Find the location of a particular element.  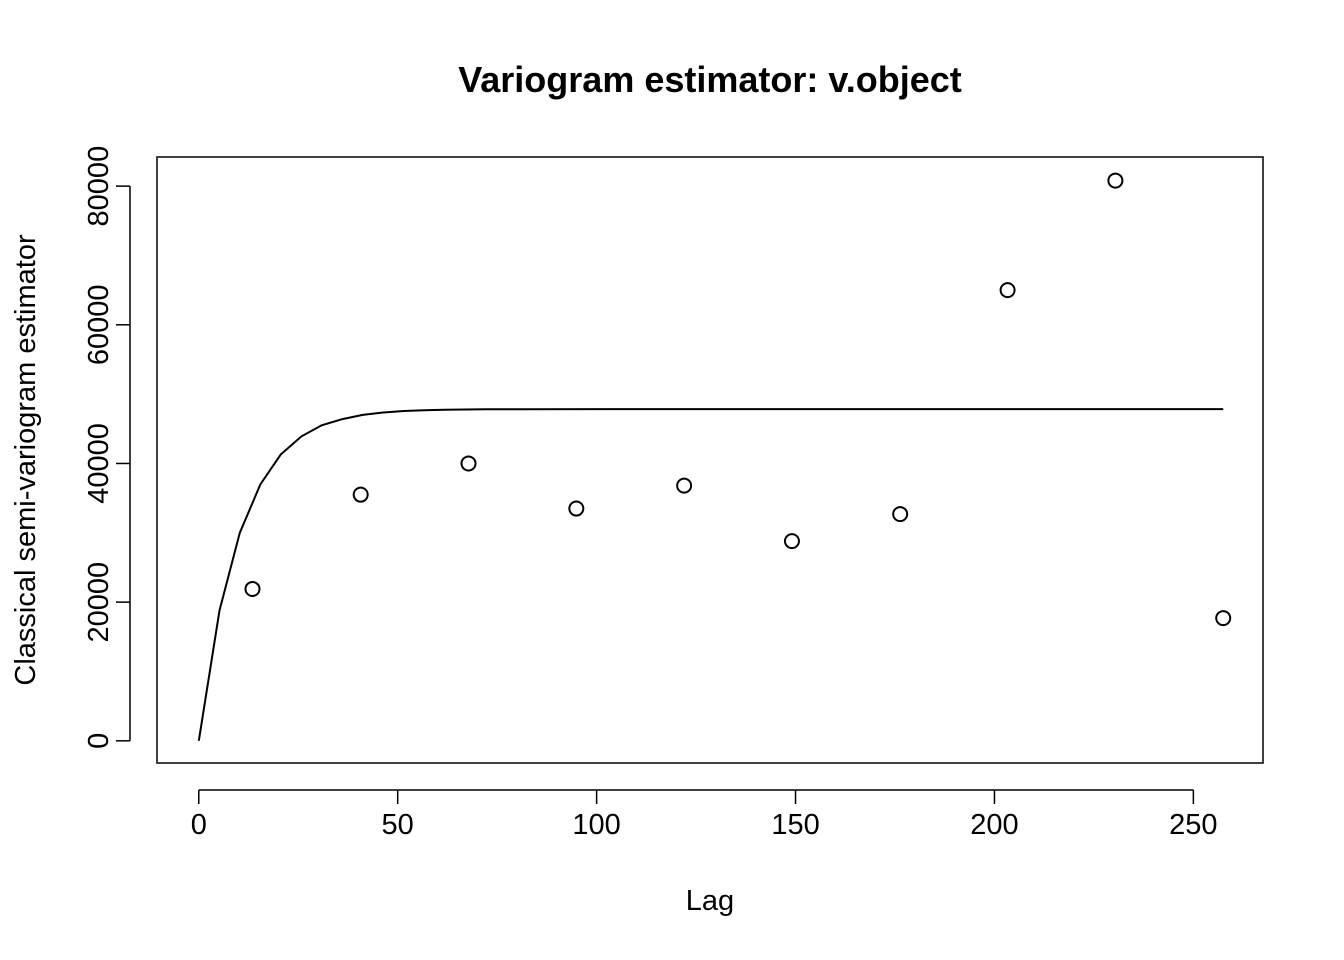

x-tick-label: 150 is located at coordinates (795, 825).